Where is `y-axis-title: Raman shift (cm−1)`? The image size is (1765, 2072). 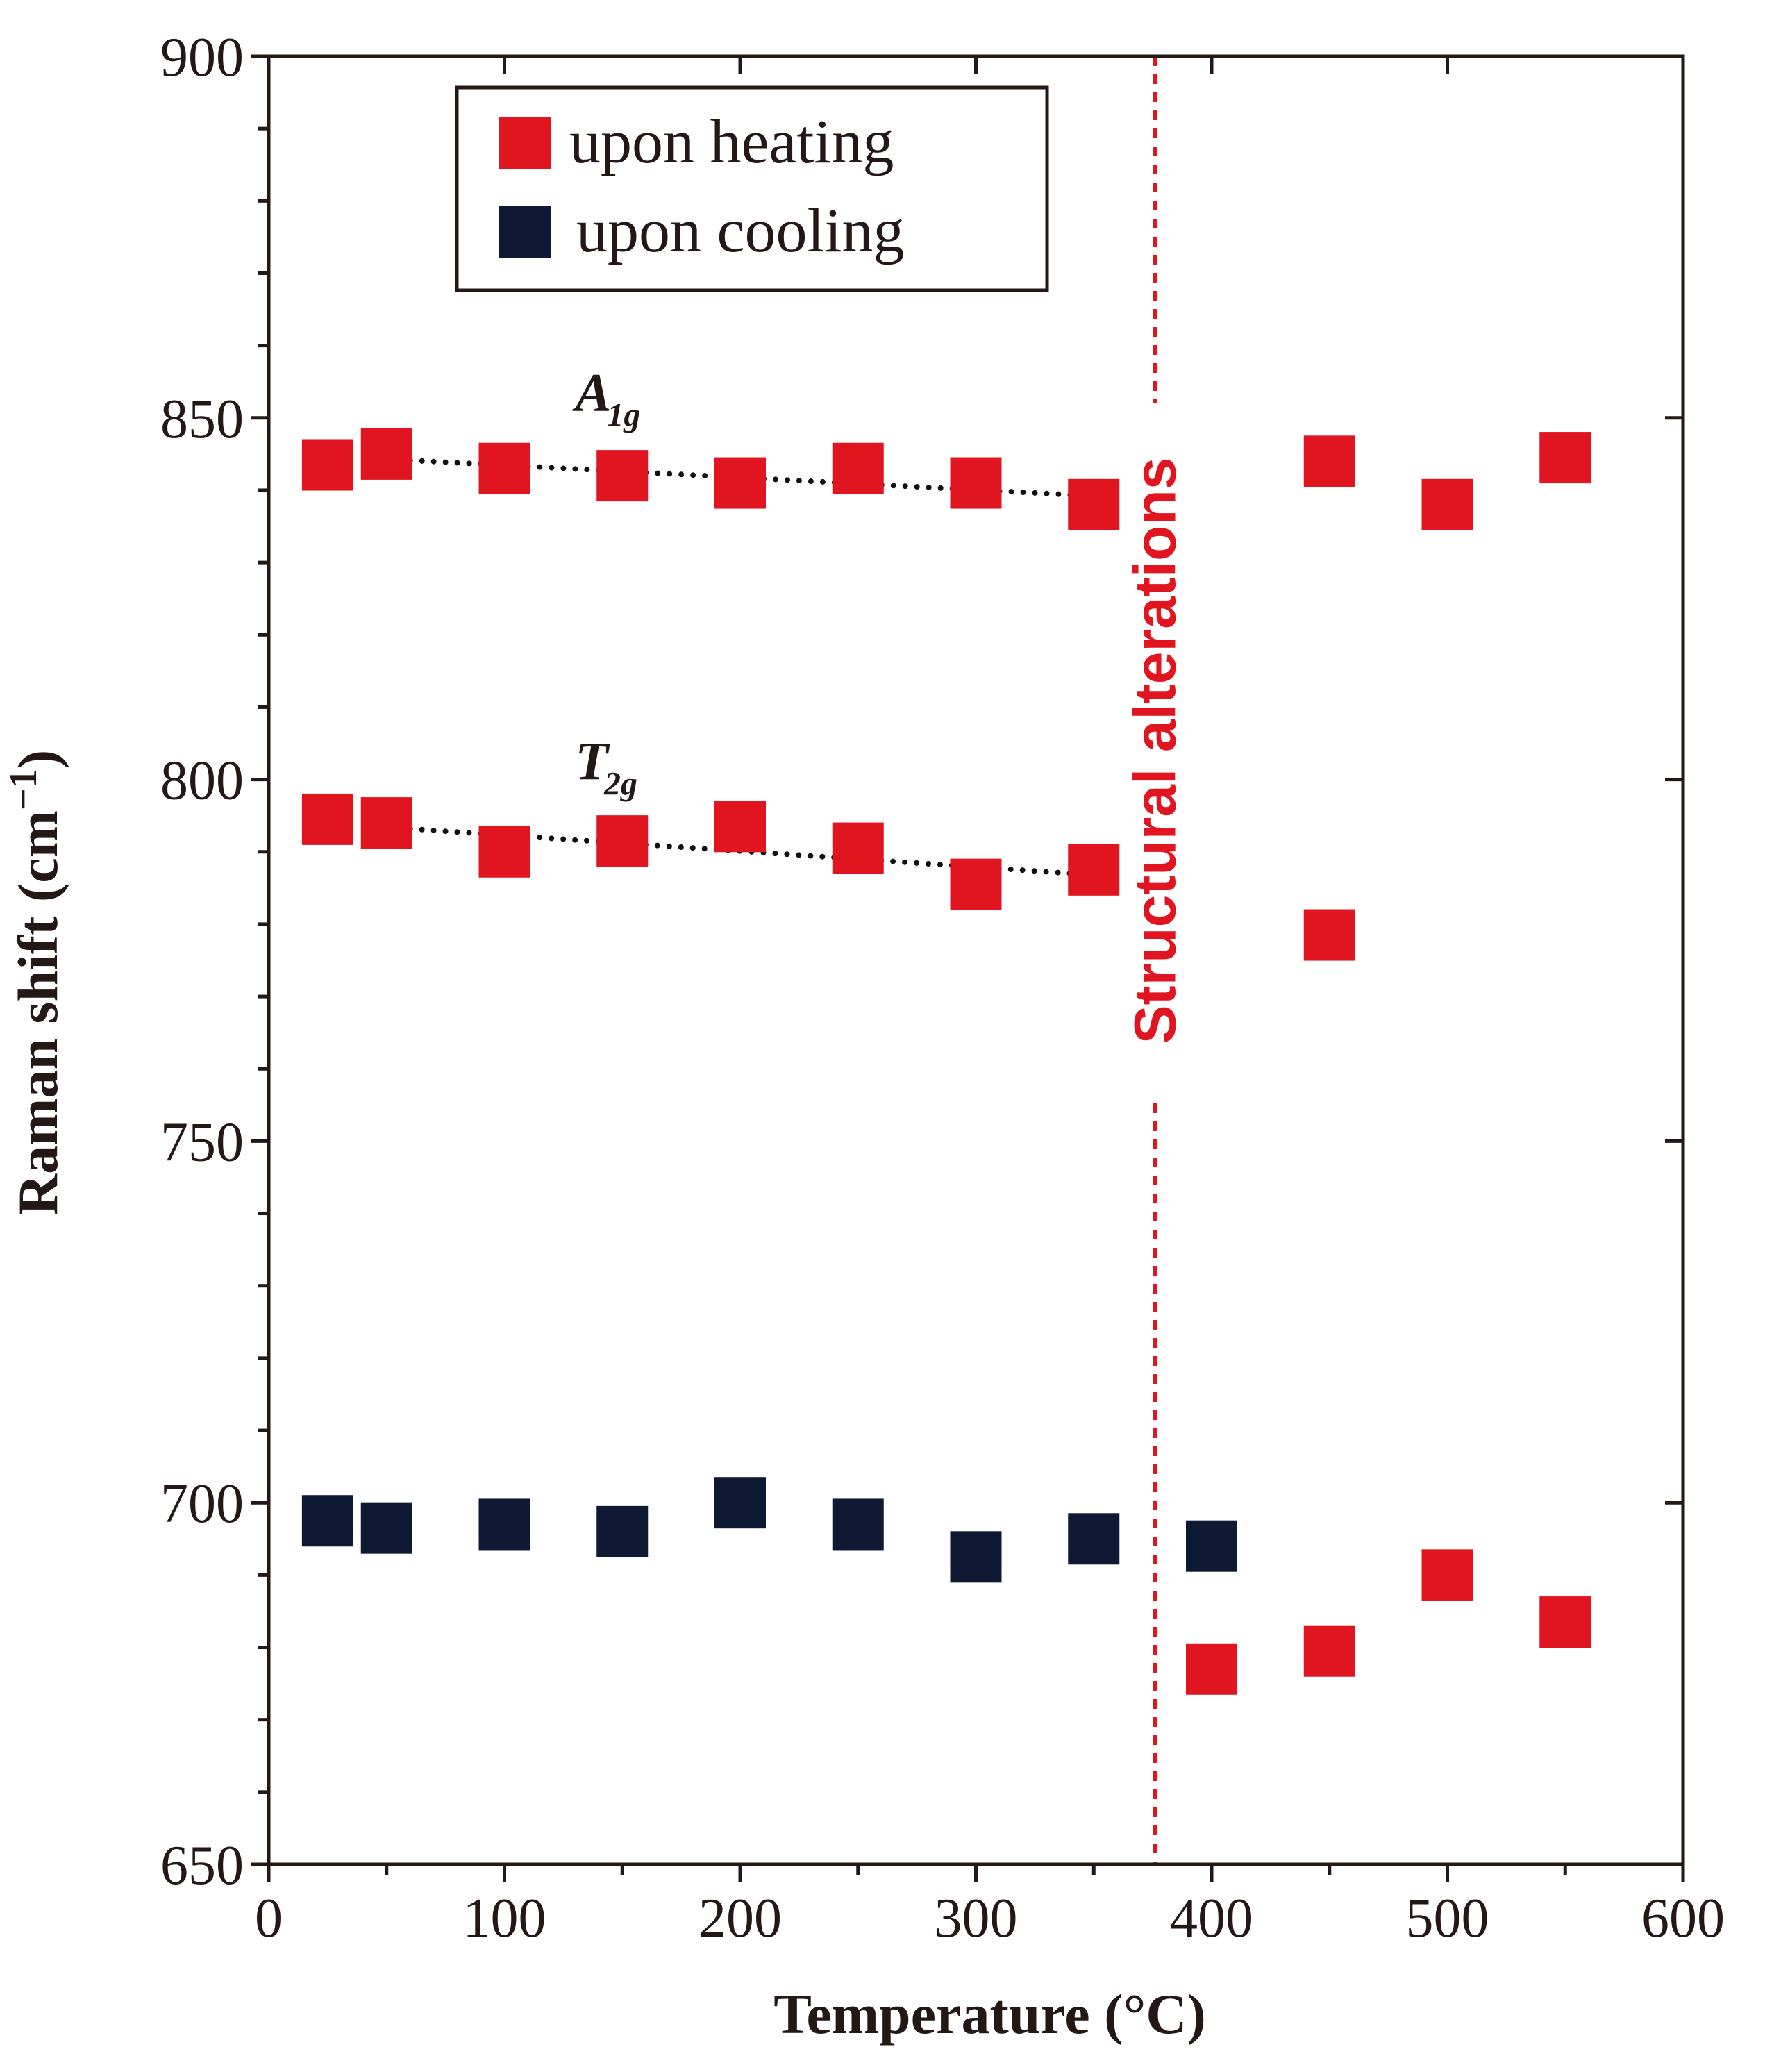
y-axis-title: Raman shift (cm−1) is located at coordinates (35, 982).